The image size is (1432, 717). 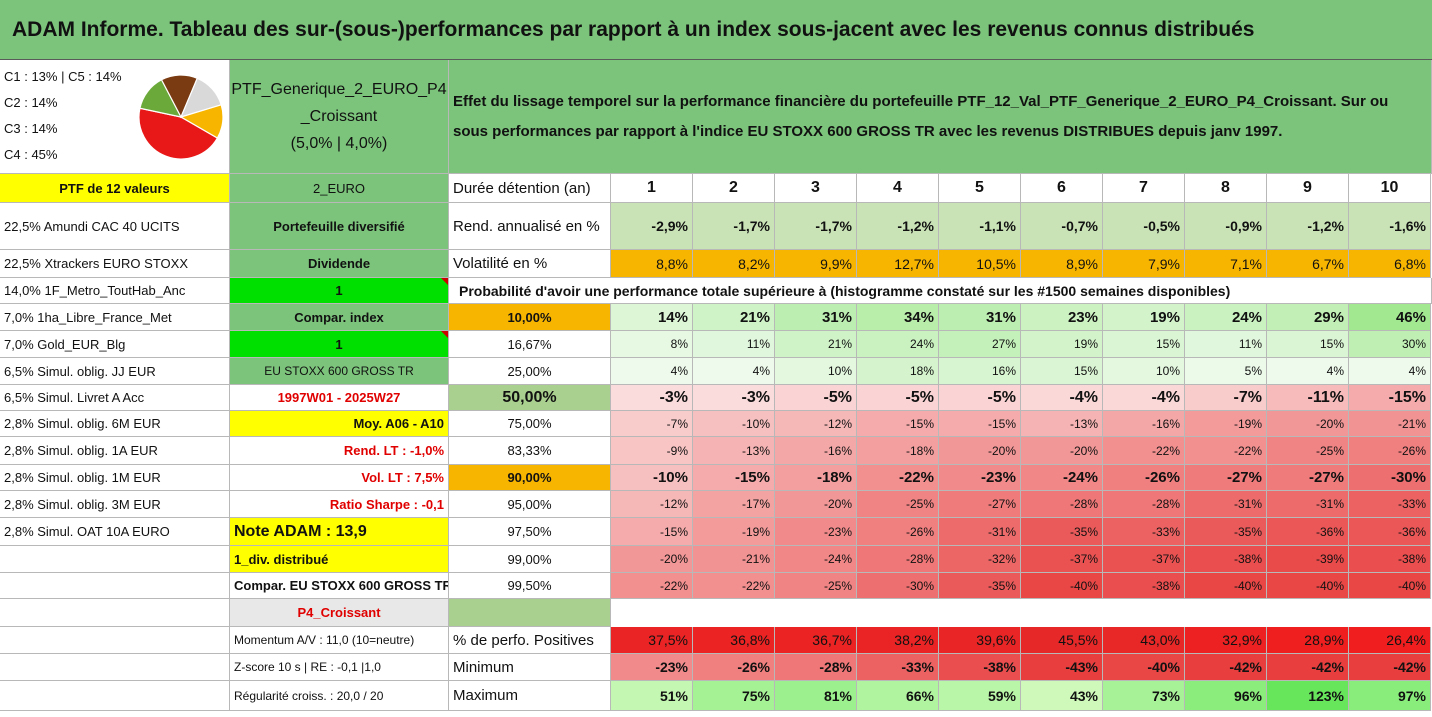 I want to click on year-header: 4, so click(x=898, y=188).